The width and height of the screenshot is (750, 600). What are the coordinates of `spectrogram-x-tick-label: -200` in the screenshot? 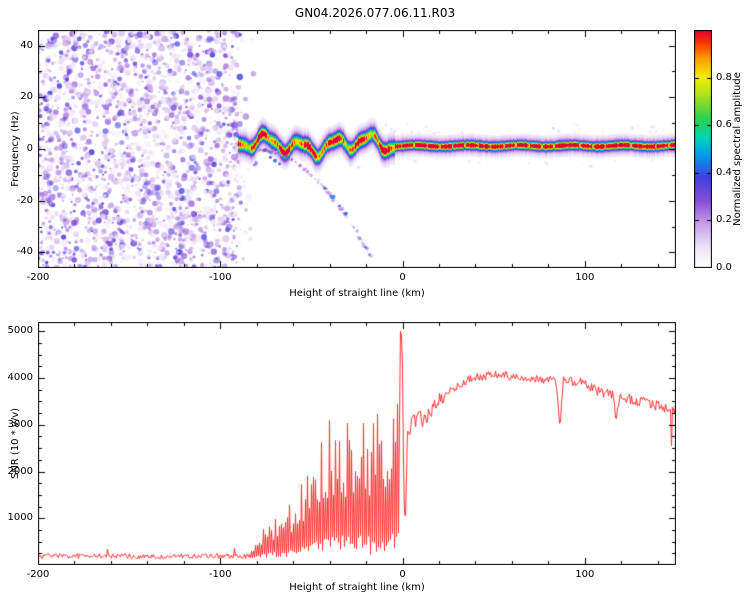 It's located at (38, 277).